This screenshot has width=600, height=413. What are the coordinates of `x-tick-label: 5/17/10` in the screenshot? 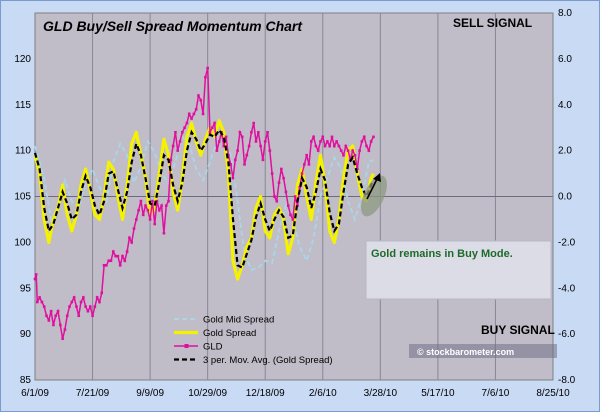 It's located at (438, 393).